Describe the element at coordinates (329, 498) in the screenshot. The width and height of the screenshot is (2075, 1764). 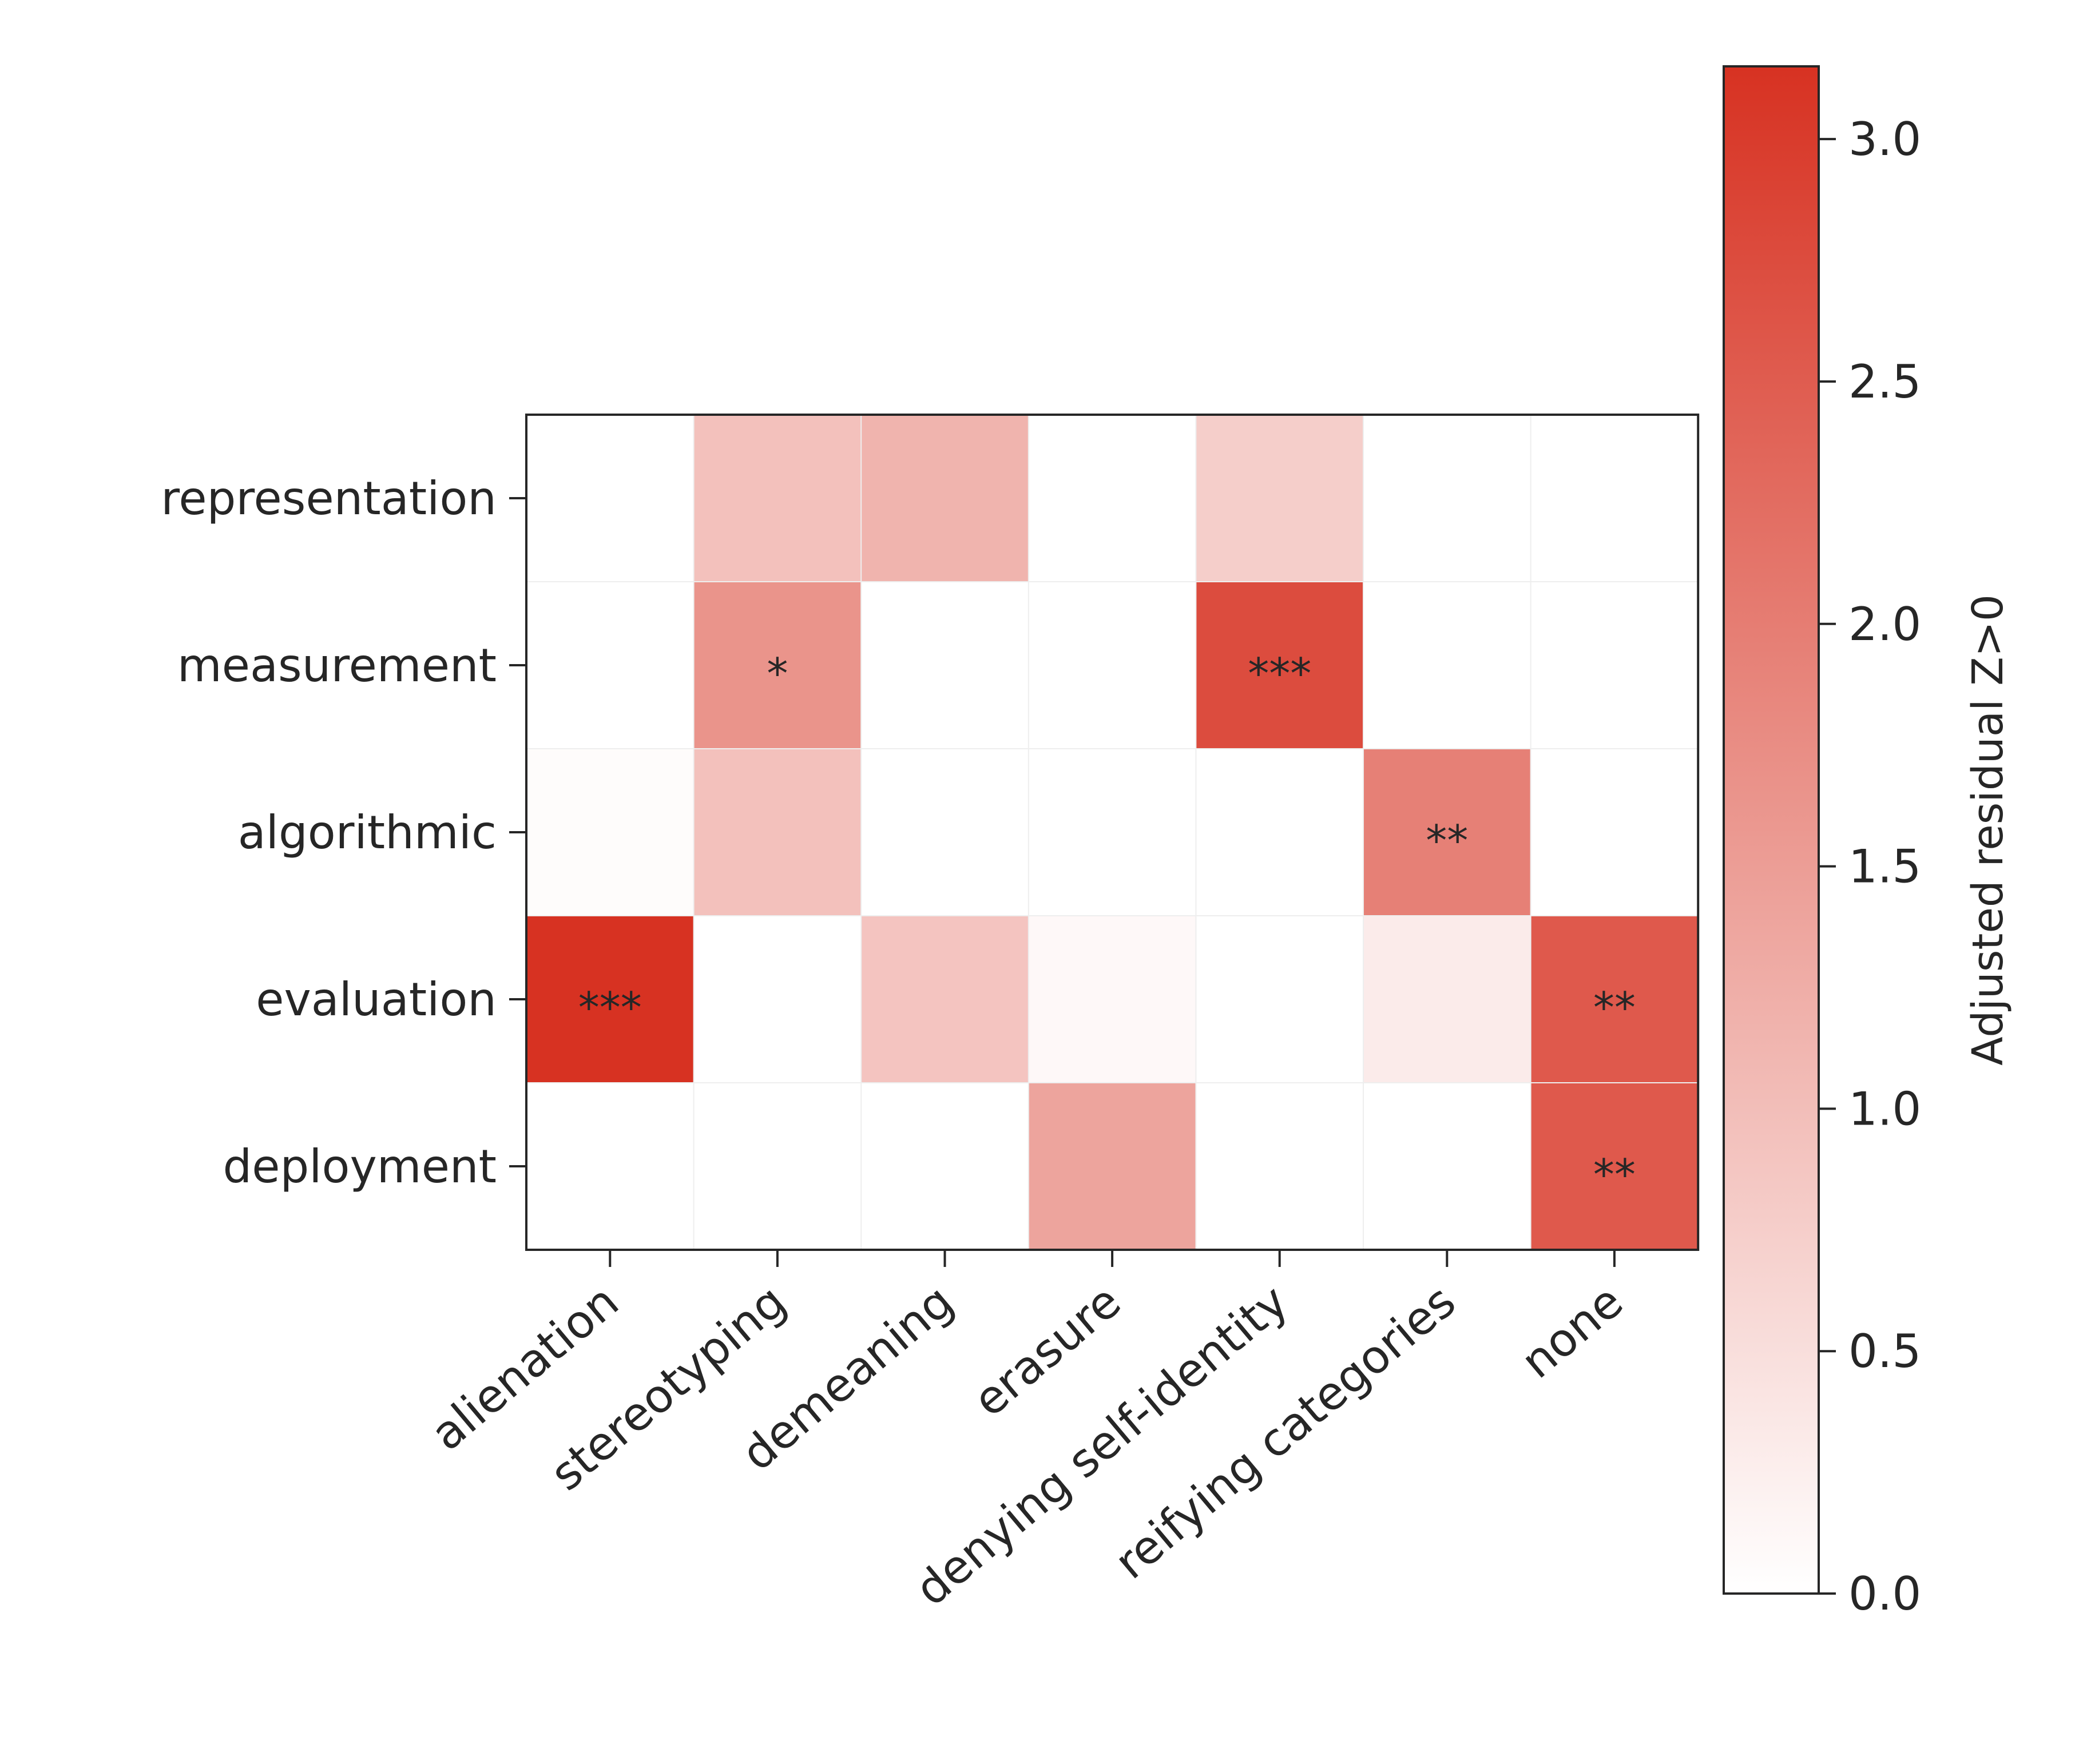
I see `y-tick-label: representation` at that location.